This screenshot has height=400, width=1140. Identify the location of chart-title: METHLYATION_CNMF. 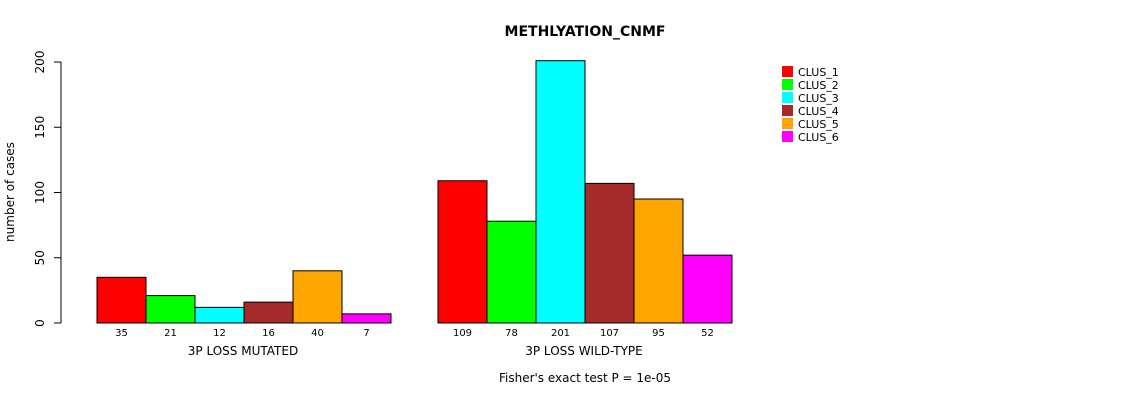
(585, 32).